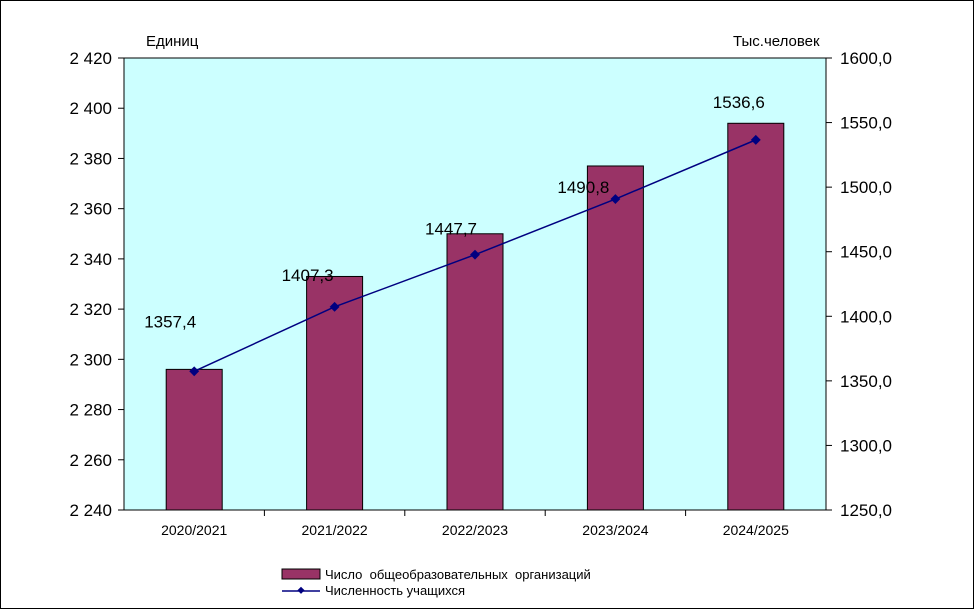  What do you see at coordinates (866, 381) in the screenshot?
I see `right-tick-label: 1350,0` at bounding box center [866, 381].